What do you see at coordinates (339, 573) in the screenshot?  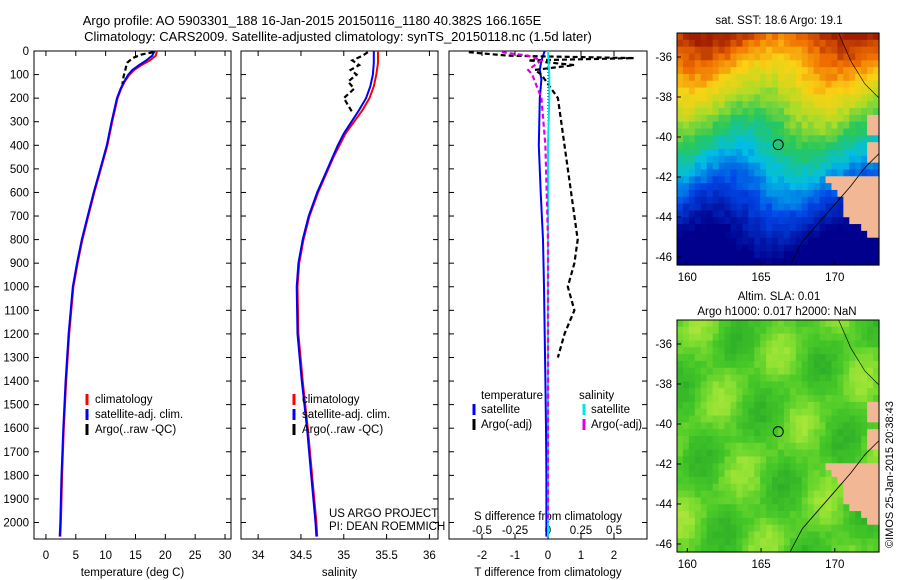 I see `x-axis-label: salinity` at bounding box center [339, 573].